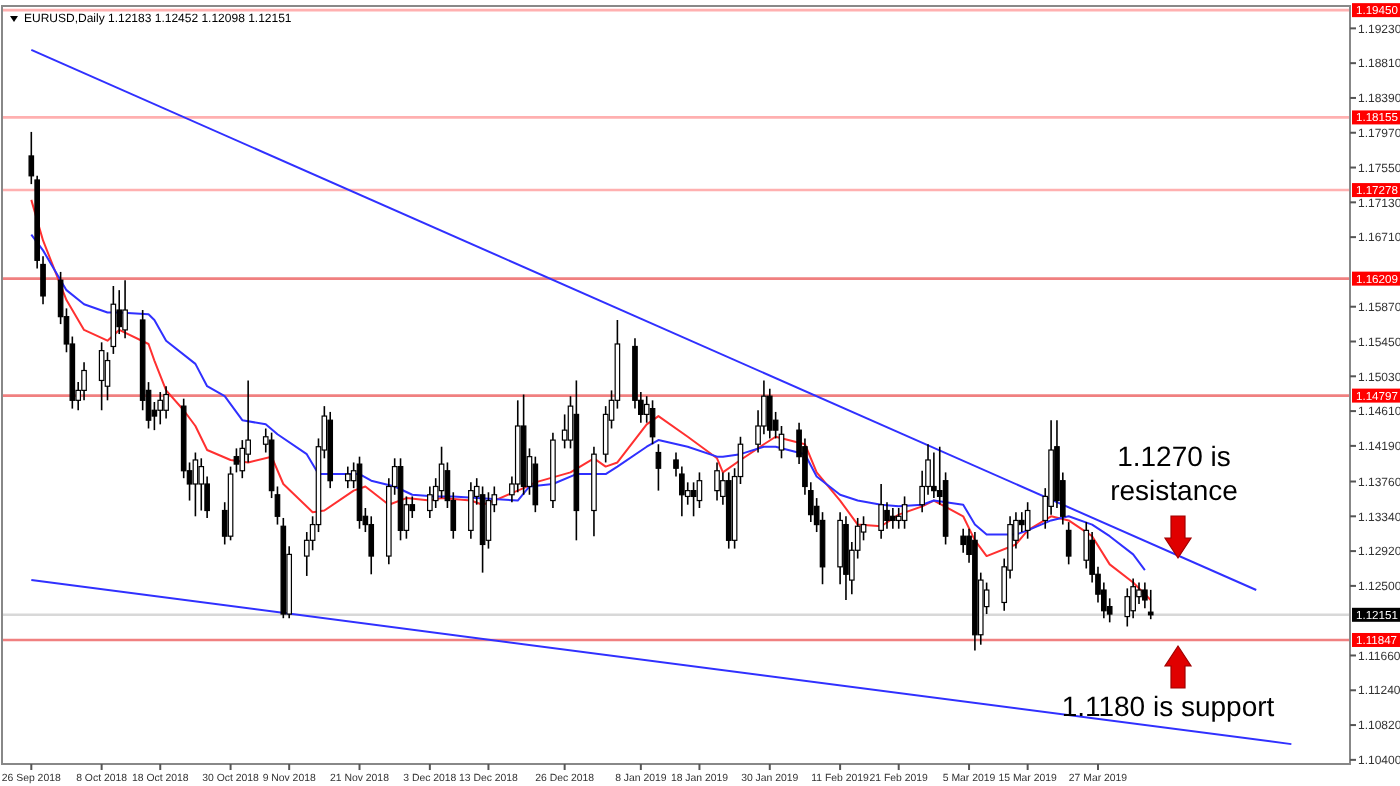 Image resolution: width=1400 pixels, height=786 pixels. What do you see at coordinates (1168, 706) in the screenshot?
I see `annotation: 1.1180 is support` at bounding box center [1168, 706].